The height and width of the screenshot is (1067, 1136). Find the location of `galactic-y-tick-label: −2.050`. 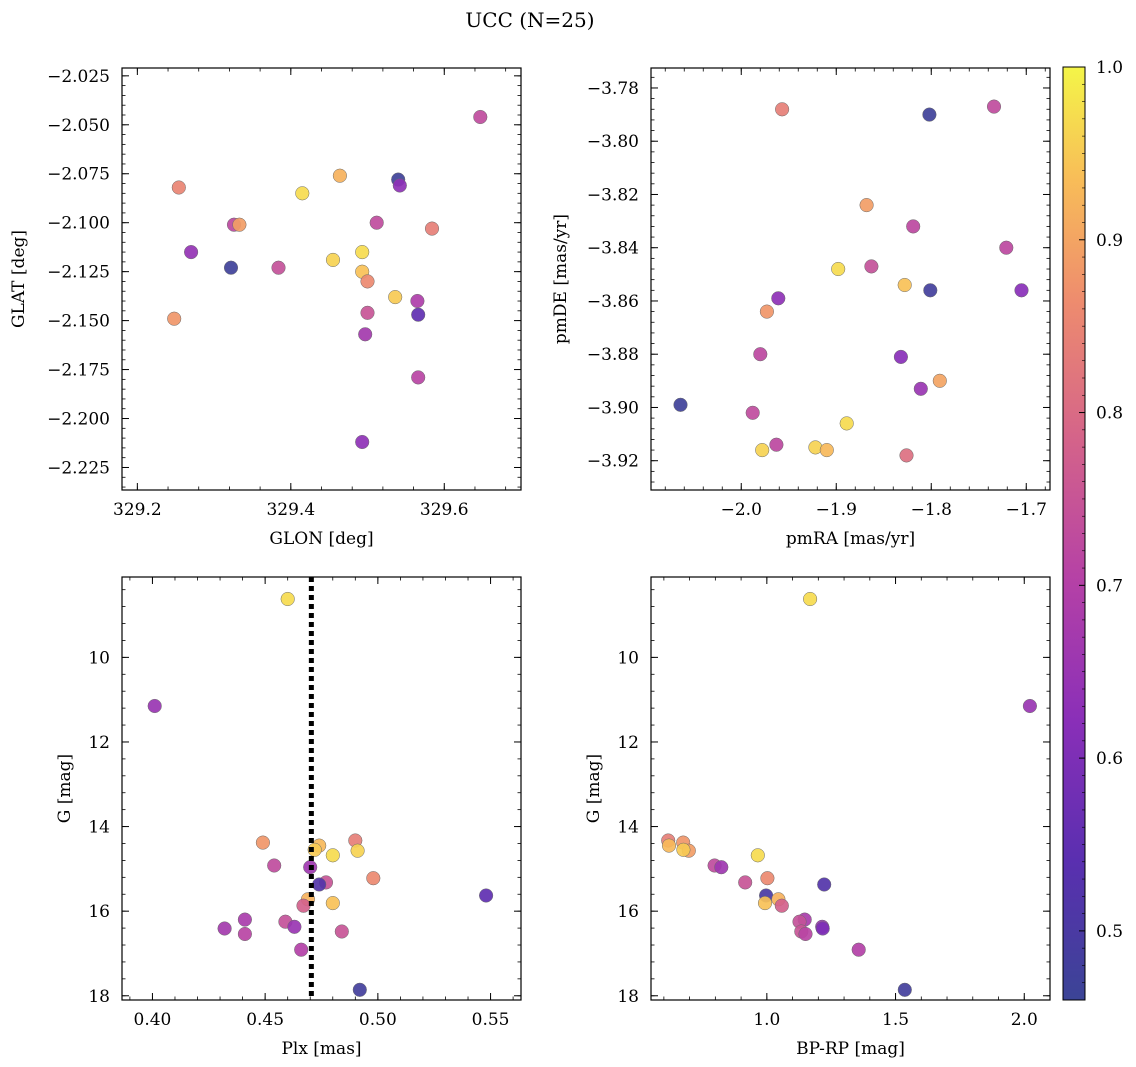

galactic-y-tick-label: −2.050 is located at coordinates (78, 126).